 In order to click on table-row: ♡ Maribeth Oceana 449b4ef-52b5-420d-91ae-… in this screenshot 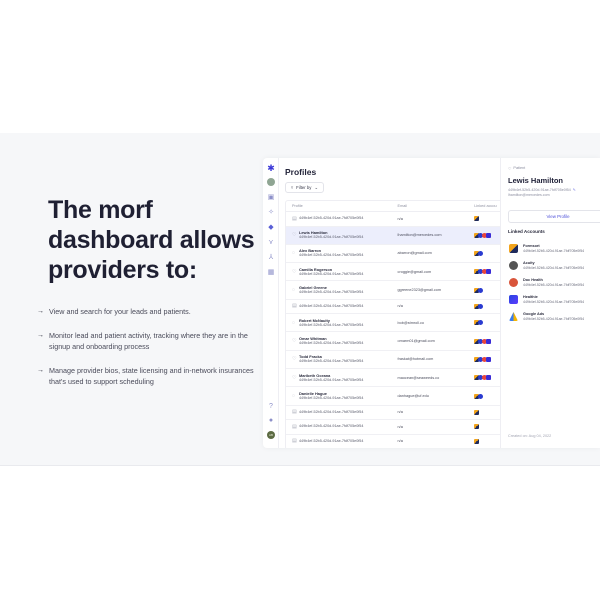, I will do `click(405, 378)`.